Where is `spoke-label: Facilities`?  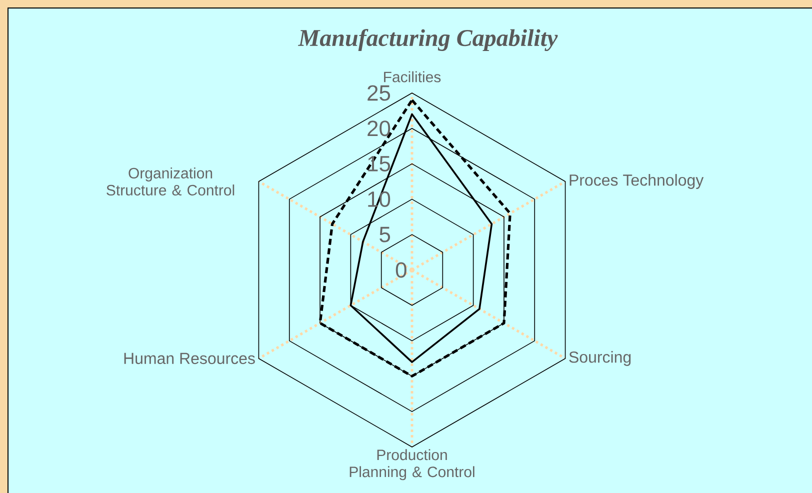
spoke-label: Facilities is located at coordinates (412, 76).